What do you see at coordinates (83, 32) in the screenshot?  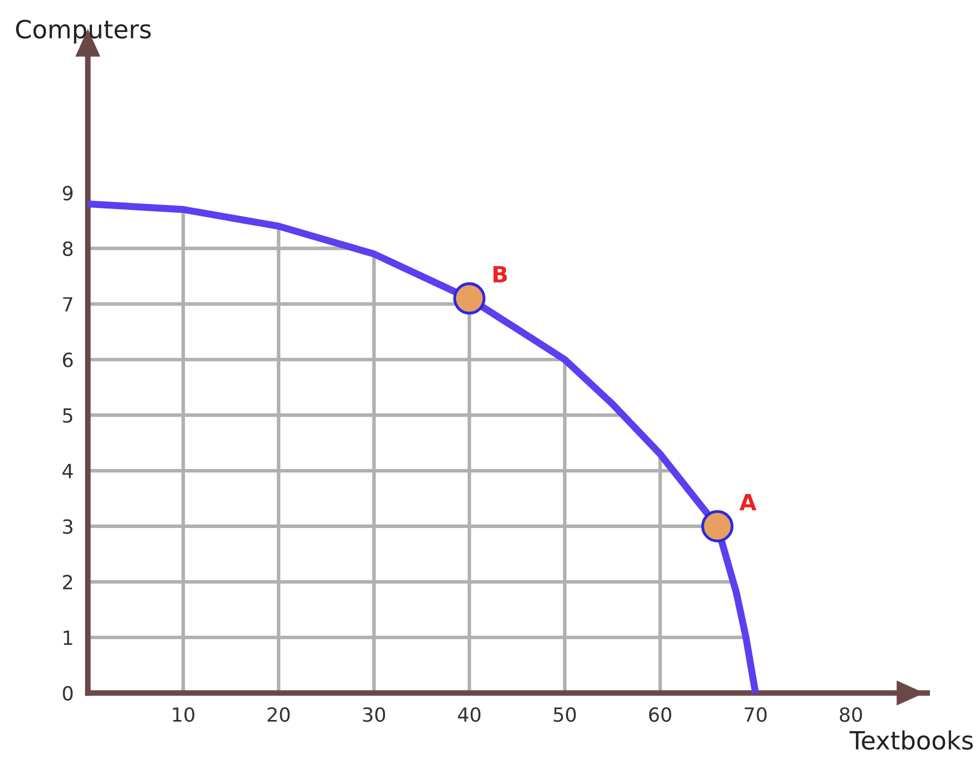 I see `y-axis-title: Computers` at bounding box center [83, 32].